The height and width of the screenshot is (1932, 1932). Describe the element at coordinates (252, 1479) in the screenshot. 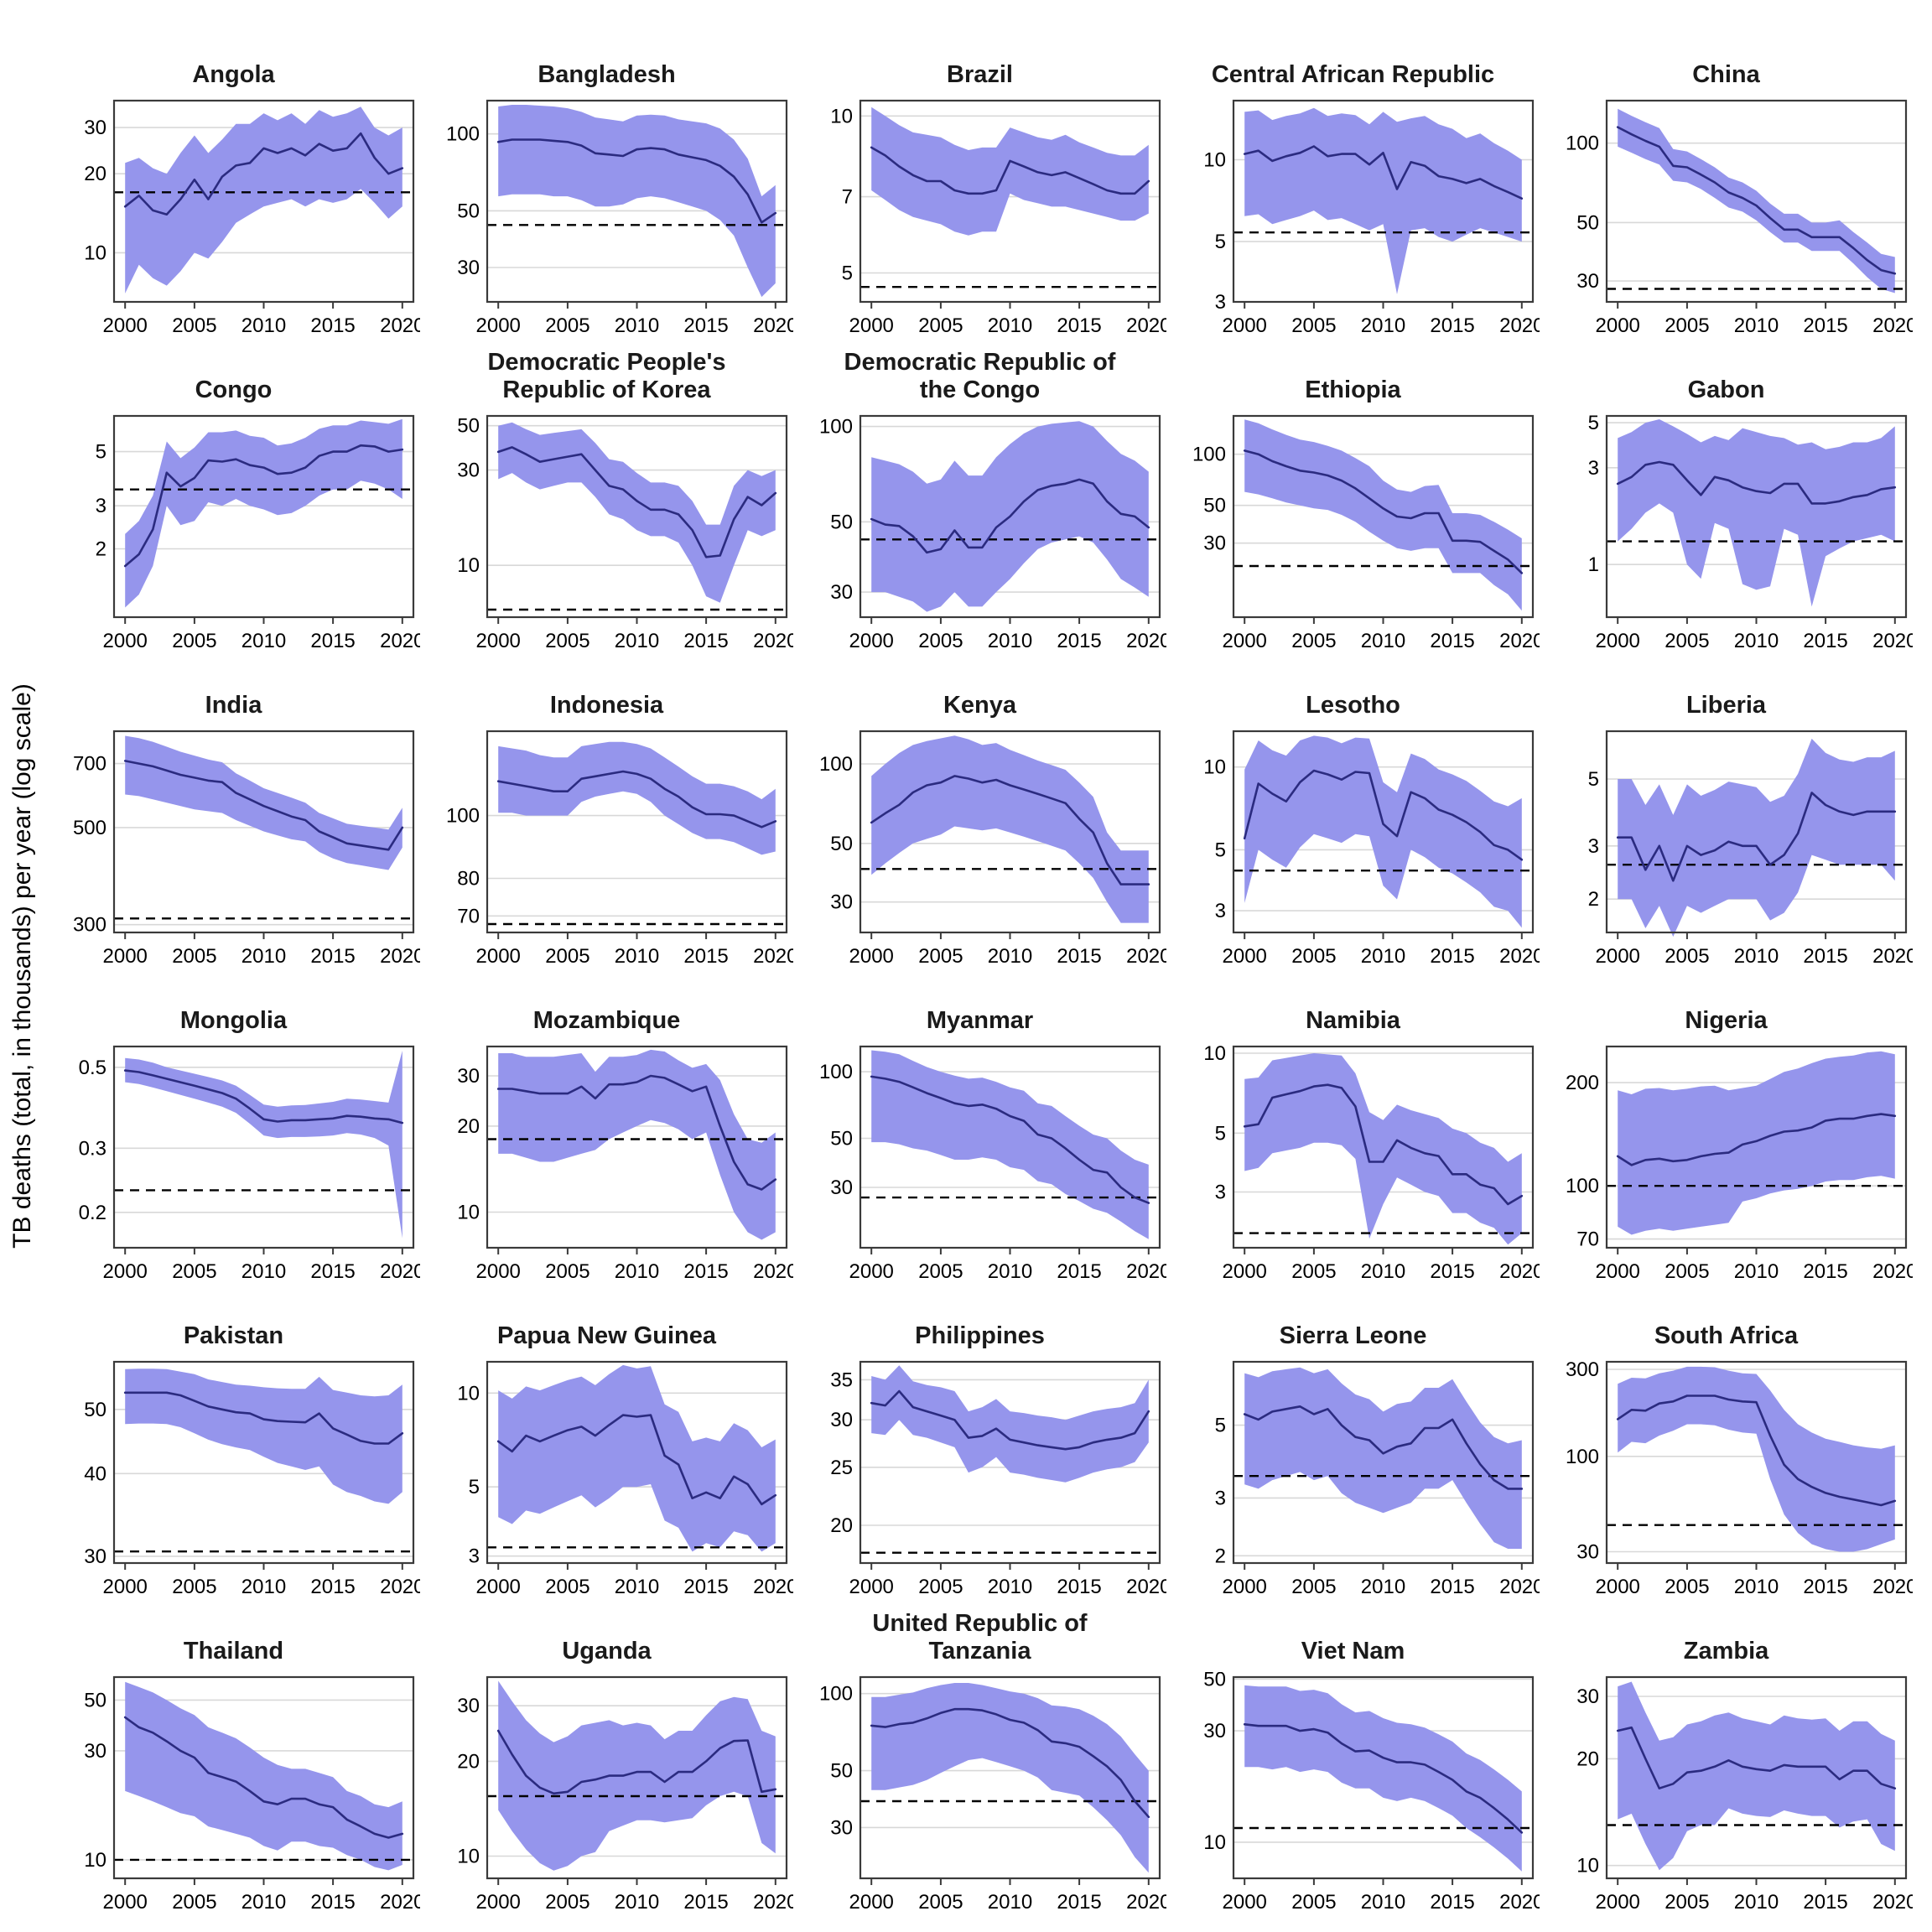

I see `facet-plot: 30 40 50 2000 2005 2010 2015 2020` at that location.